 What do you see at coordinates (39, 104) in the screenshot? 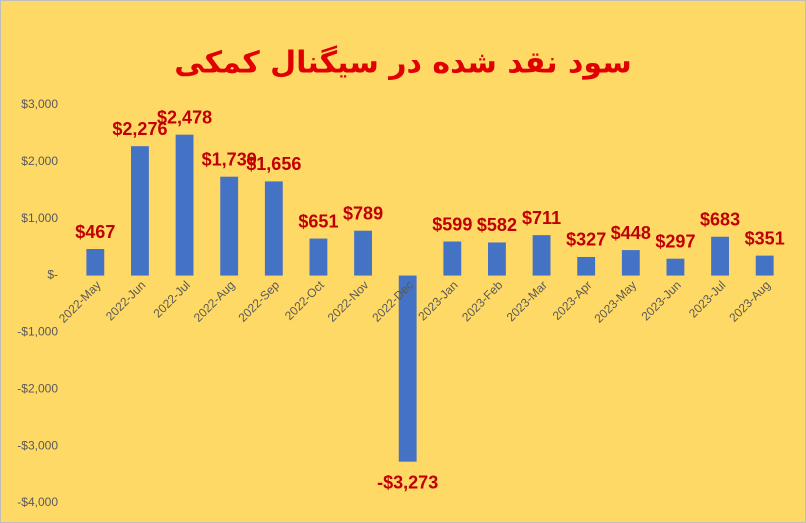
I see `y-tick-label: $3,000` at bounding box center [39, 104].